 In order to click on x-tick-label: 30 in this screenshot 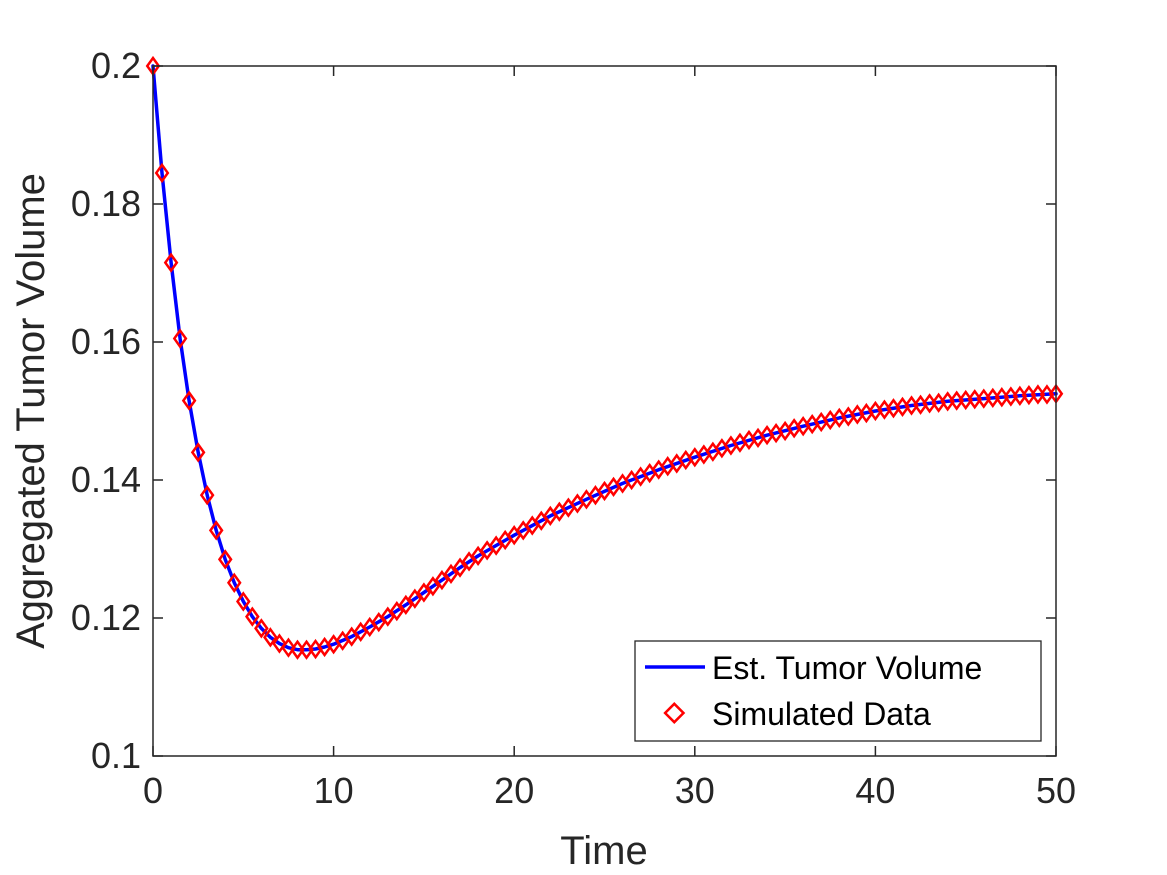, I will do `click(695, 790)`.